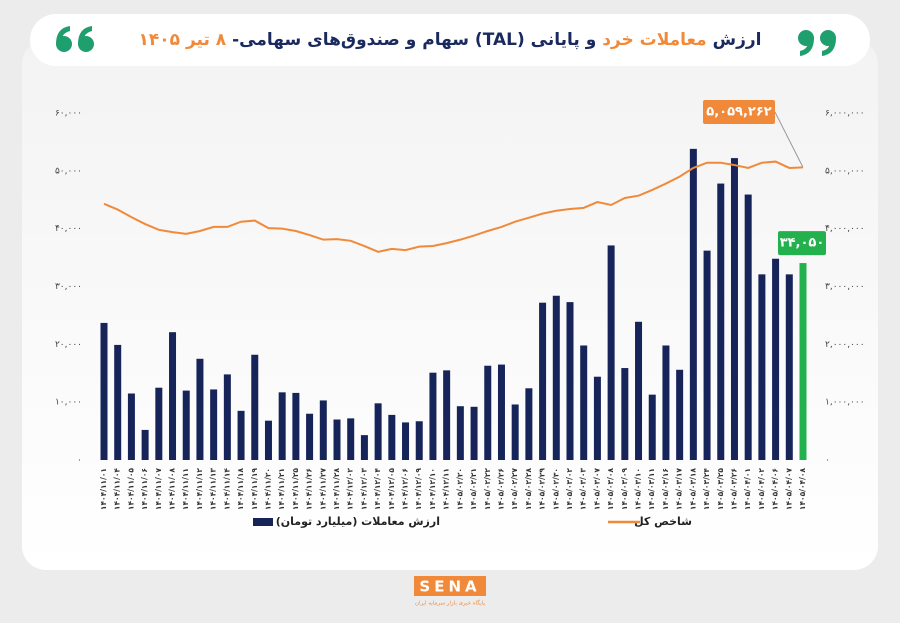 Image resolution: width=900 pixels, height=623 pixels. What do you see at coordinates (775, 489) in the screenshot?
I see `x-tick-label: ۱۴۰۵/۰۴/۰۶` at bounding box center [775, 489].